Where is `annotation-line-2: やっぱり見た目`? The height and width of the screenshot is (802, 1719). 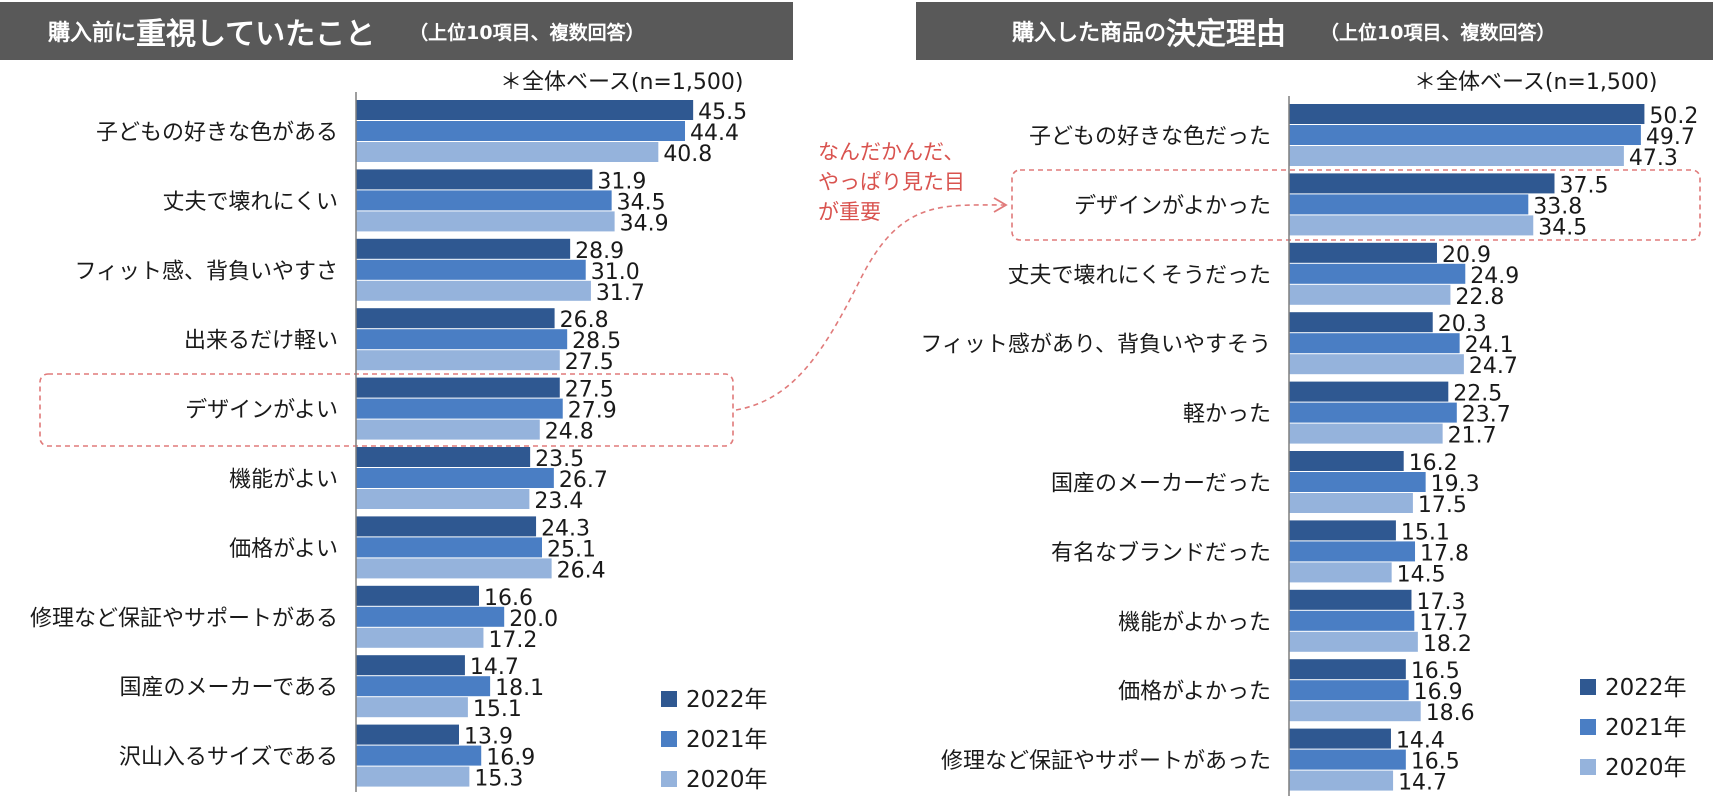 annotation-line-2: やっぱり見た目 is located at coordinates (891, 182).